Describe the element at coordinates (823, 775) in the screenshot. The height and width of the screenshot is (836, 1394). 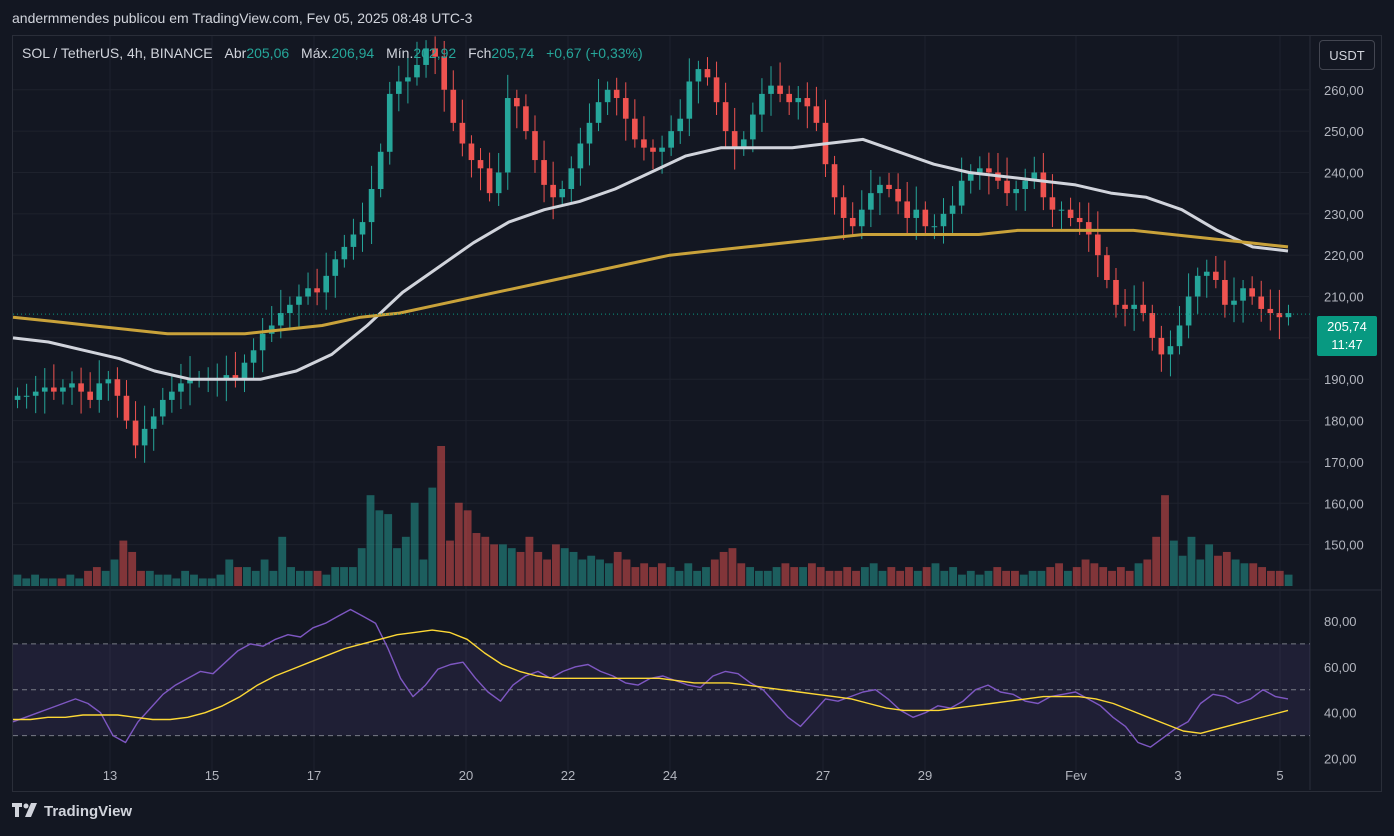
I see `time-tick-label: 27` at that location.